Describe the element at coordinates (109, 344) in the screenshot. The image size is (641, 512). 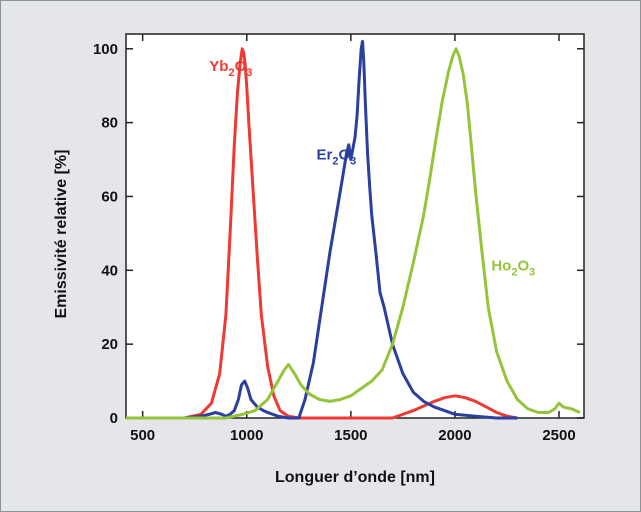
I see `y-tick-label: 20` at that location.